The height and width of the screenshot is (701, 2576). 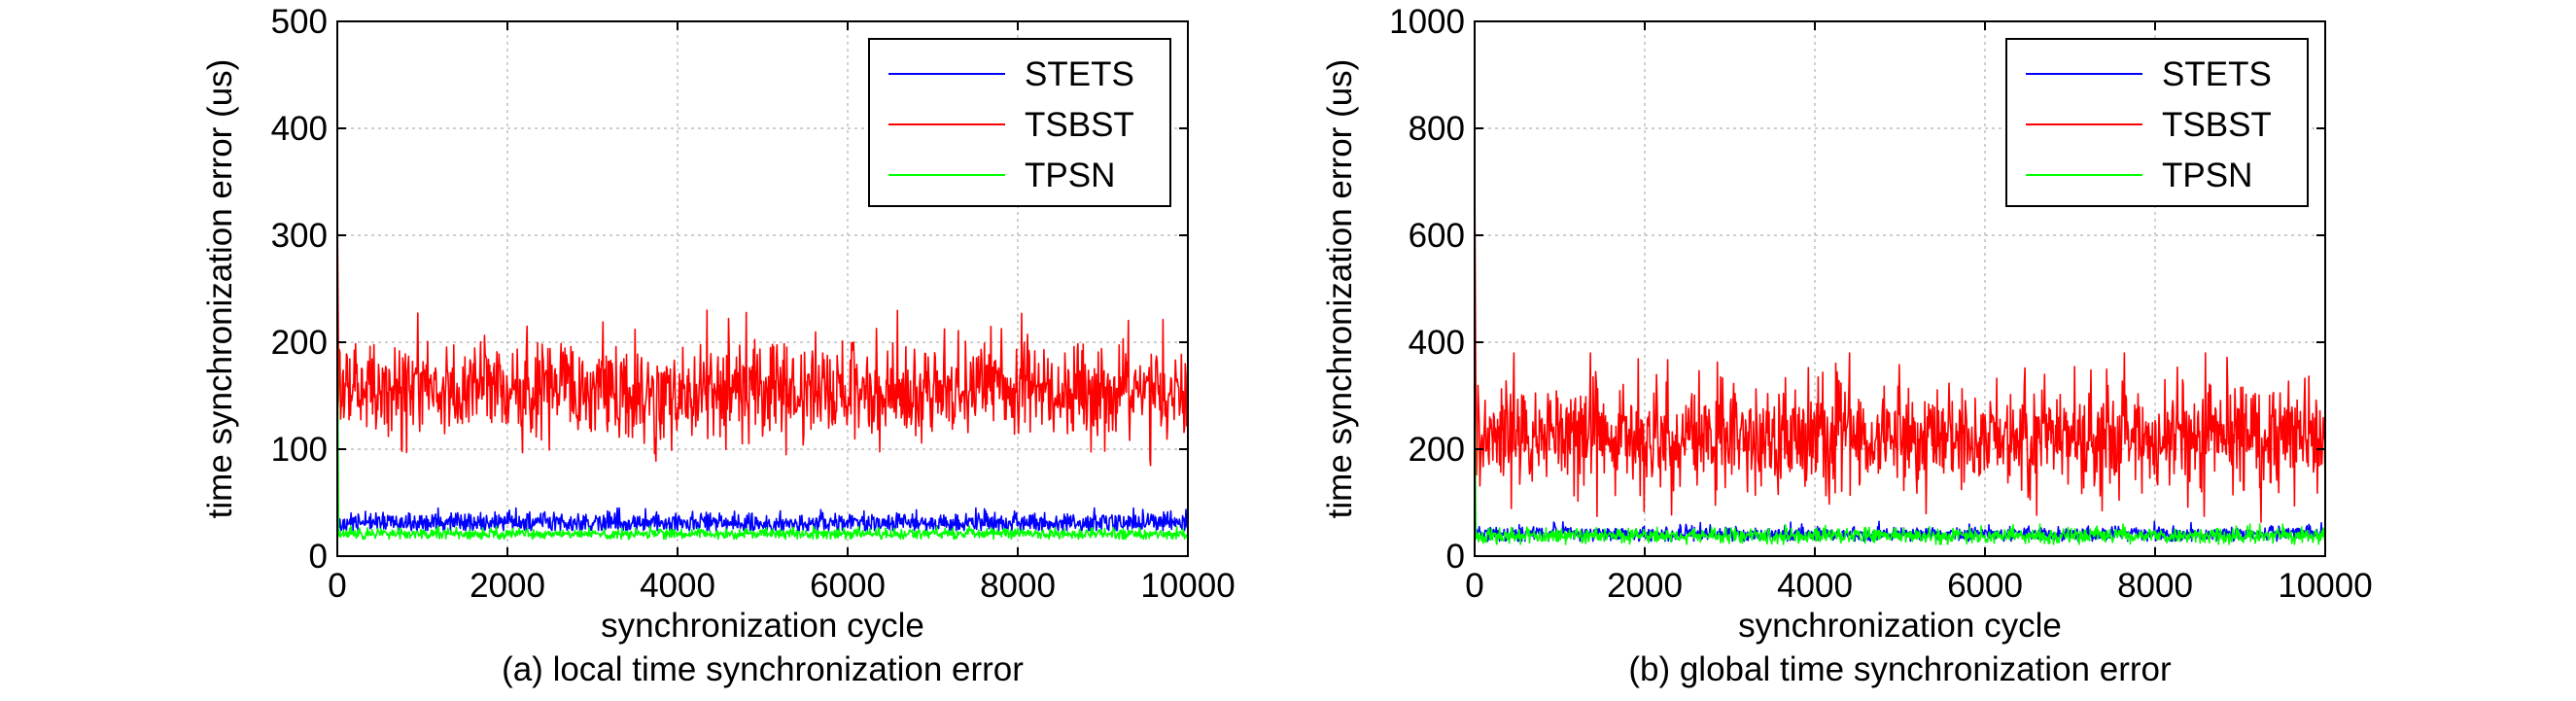 What do you see at coordinates (763, 669) in the screenshot?
I see `panel-caption: (a) local time synchronization error` at bounding box center [763, 669].